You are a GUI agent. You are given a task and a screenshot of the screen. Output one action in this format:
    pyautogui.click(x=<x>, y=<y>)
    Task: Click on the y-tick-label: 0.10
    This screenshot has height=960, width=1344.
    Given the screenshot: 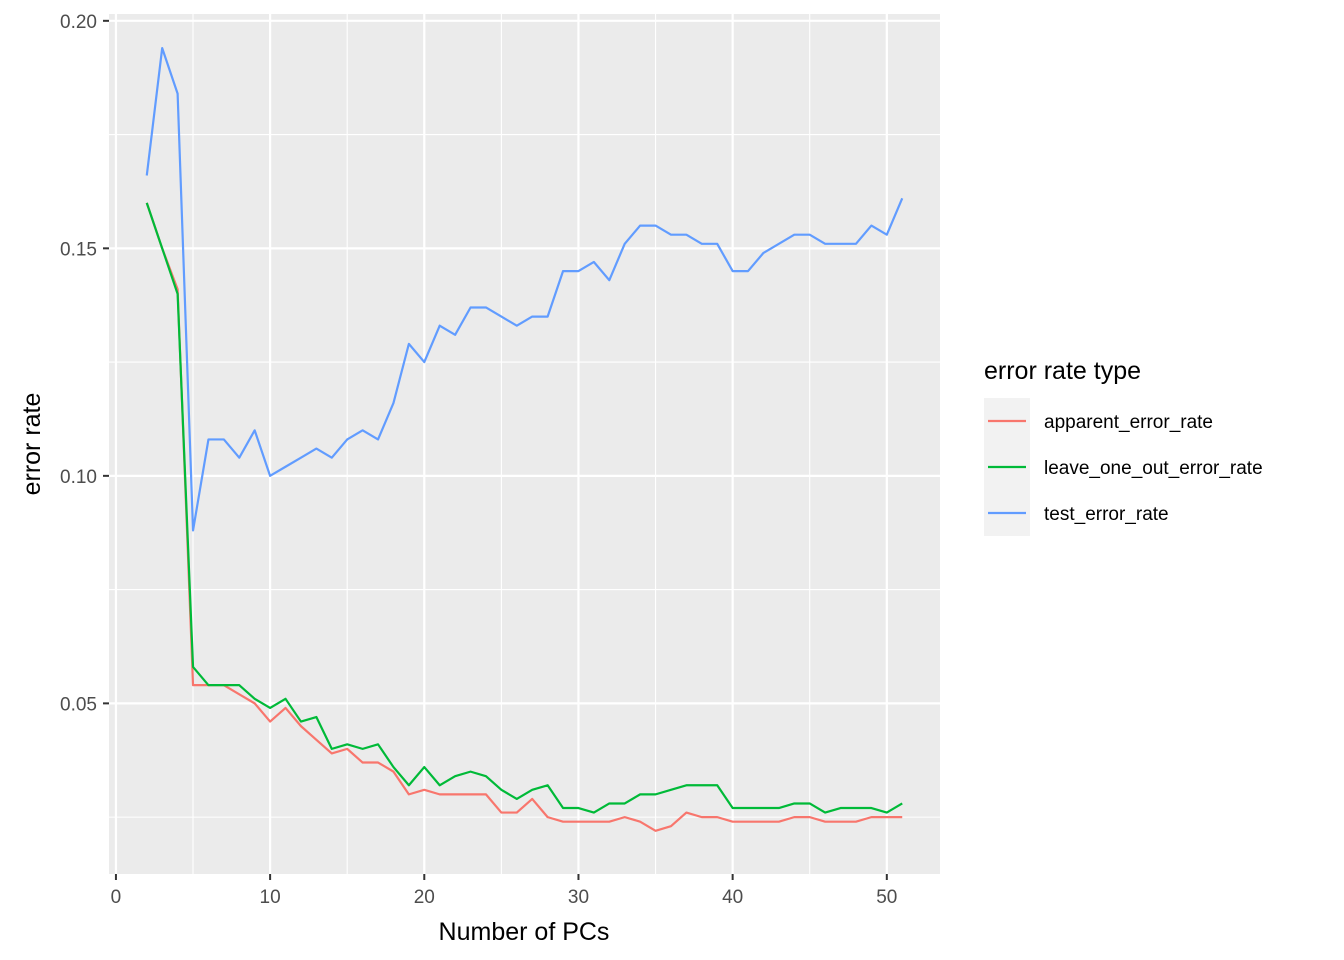 What is the action you would take?
    pyautogui.click(x=78, y=477)
    